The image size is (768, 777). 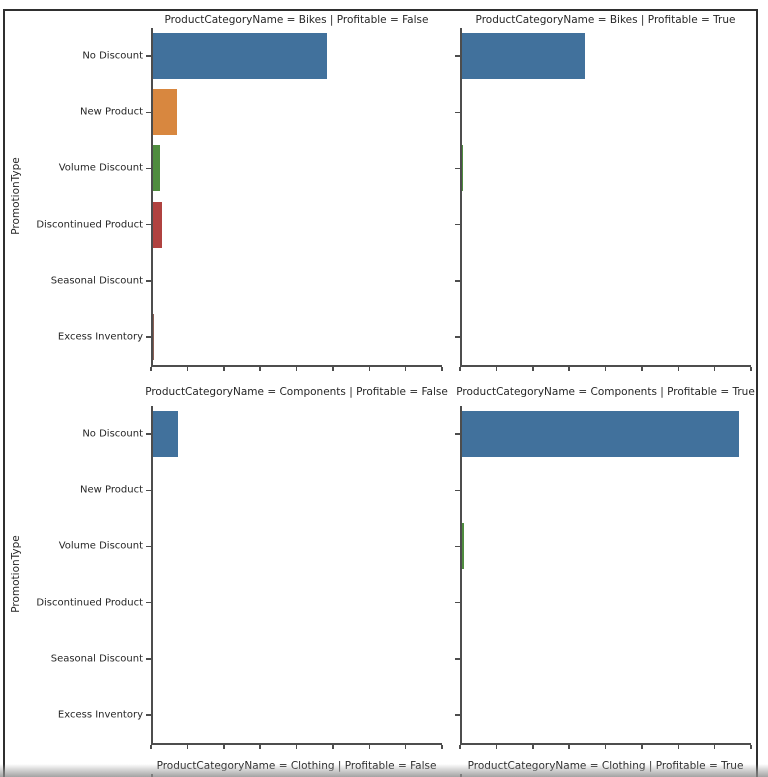 I want to click on y-axis-label-row2: PromotionType, so click(x=16, y=574).